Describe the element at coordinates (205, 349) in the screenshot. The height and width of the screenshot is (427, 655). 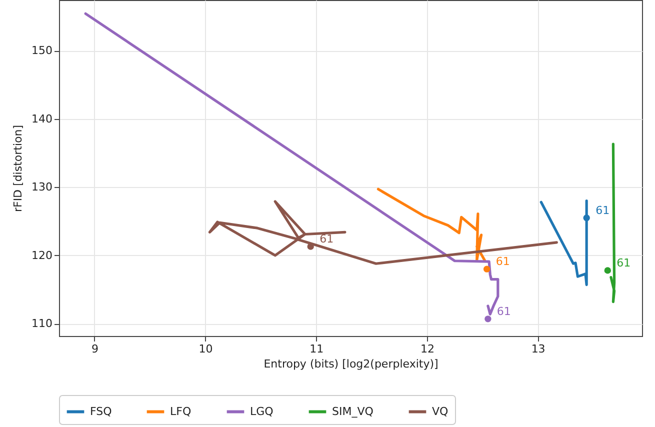
I see `x-tick-label: 10` at that location.